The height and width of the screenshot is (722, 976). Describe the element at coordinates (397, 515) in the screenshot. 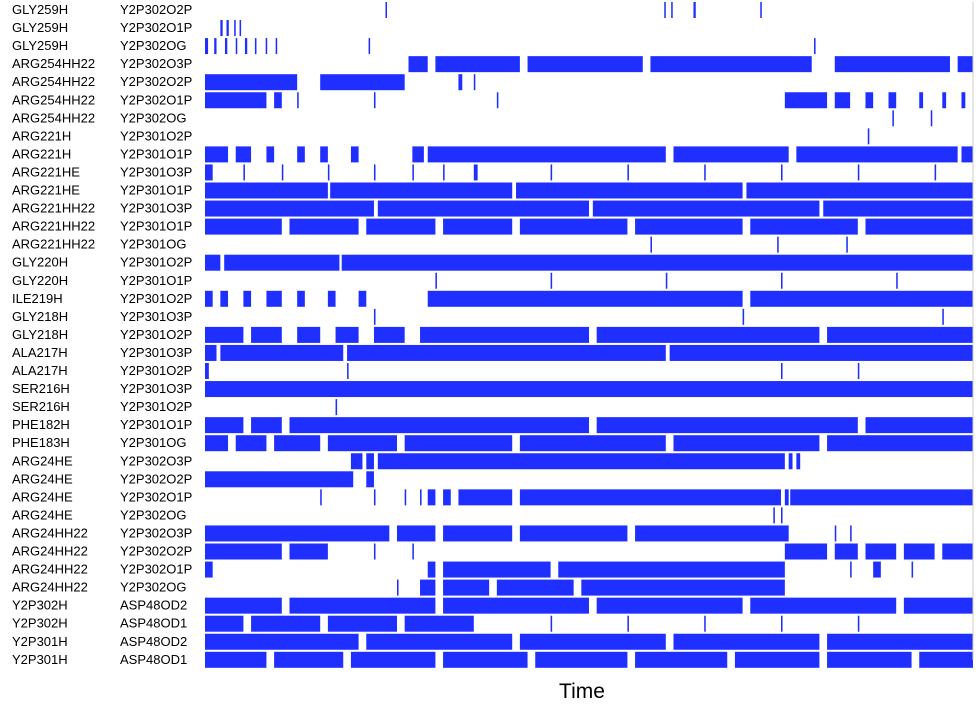

I see `chart-row: ARG24HE Y2P302OG` at that location.